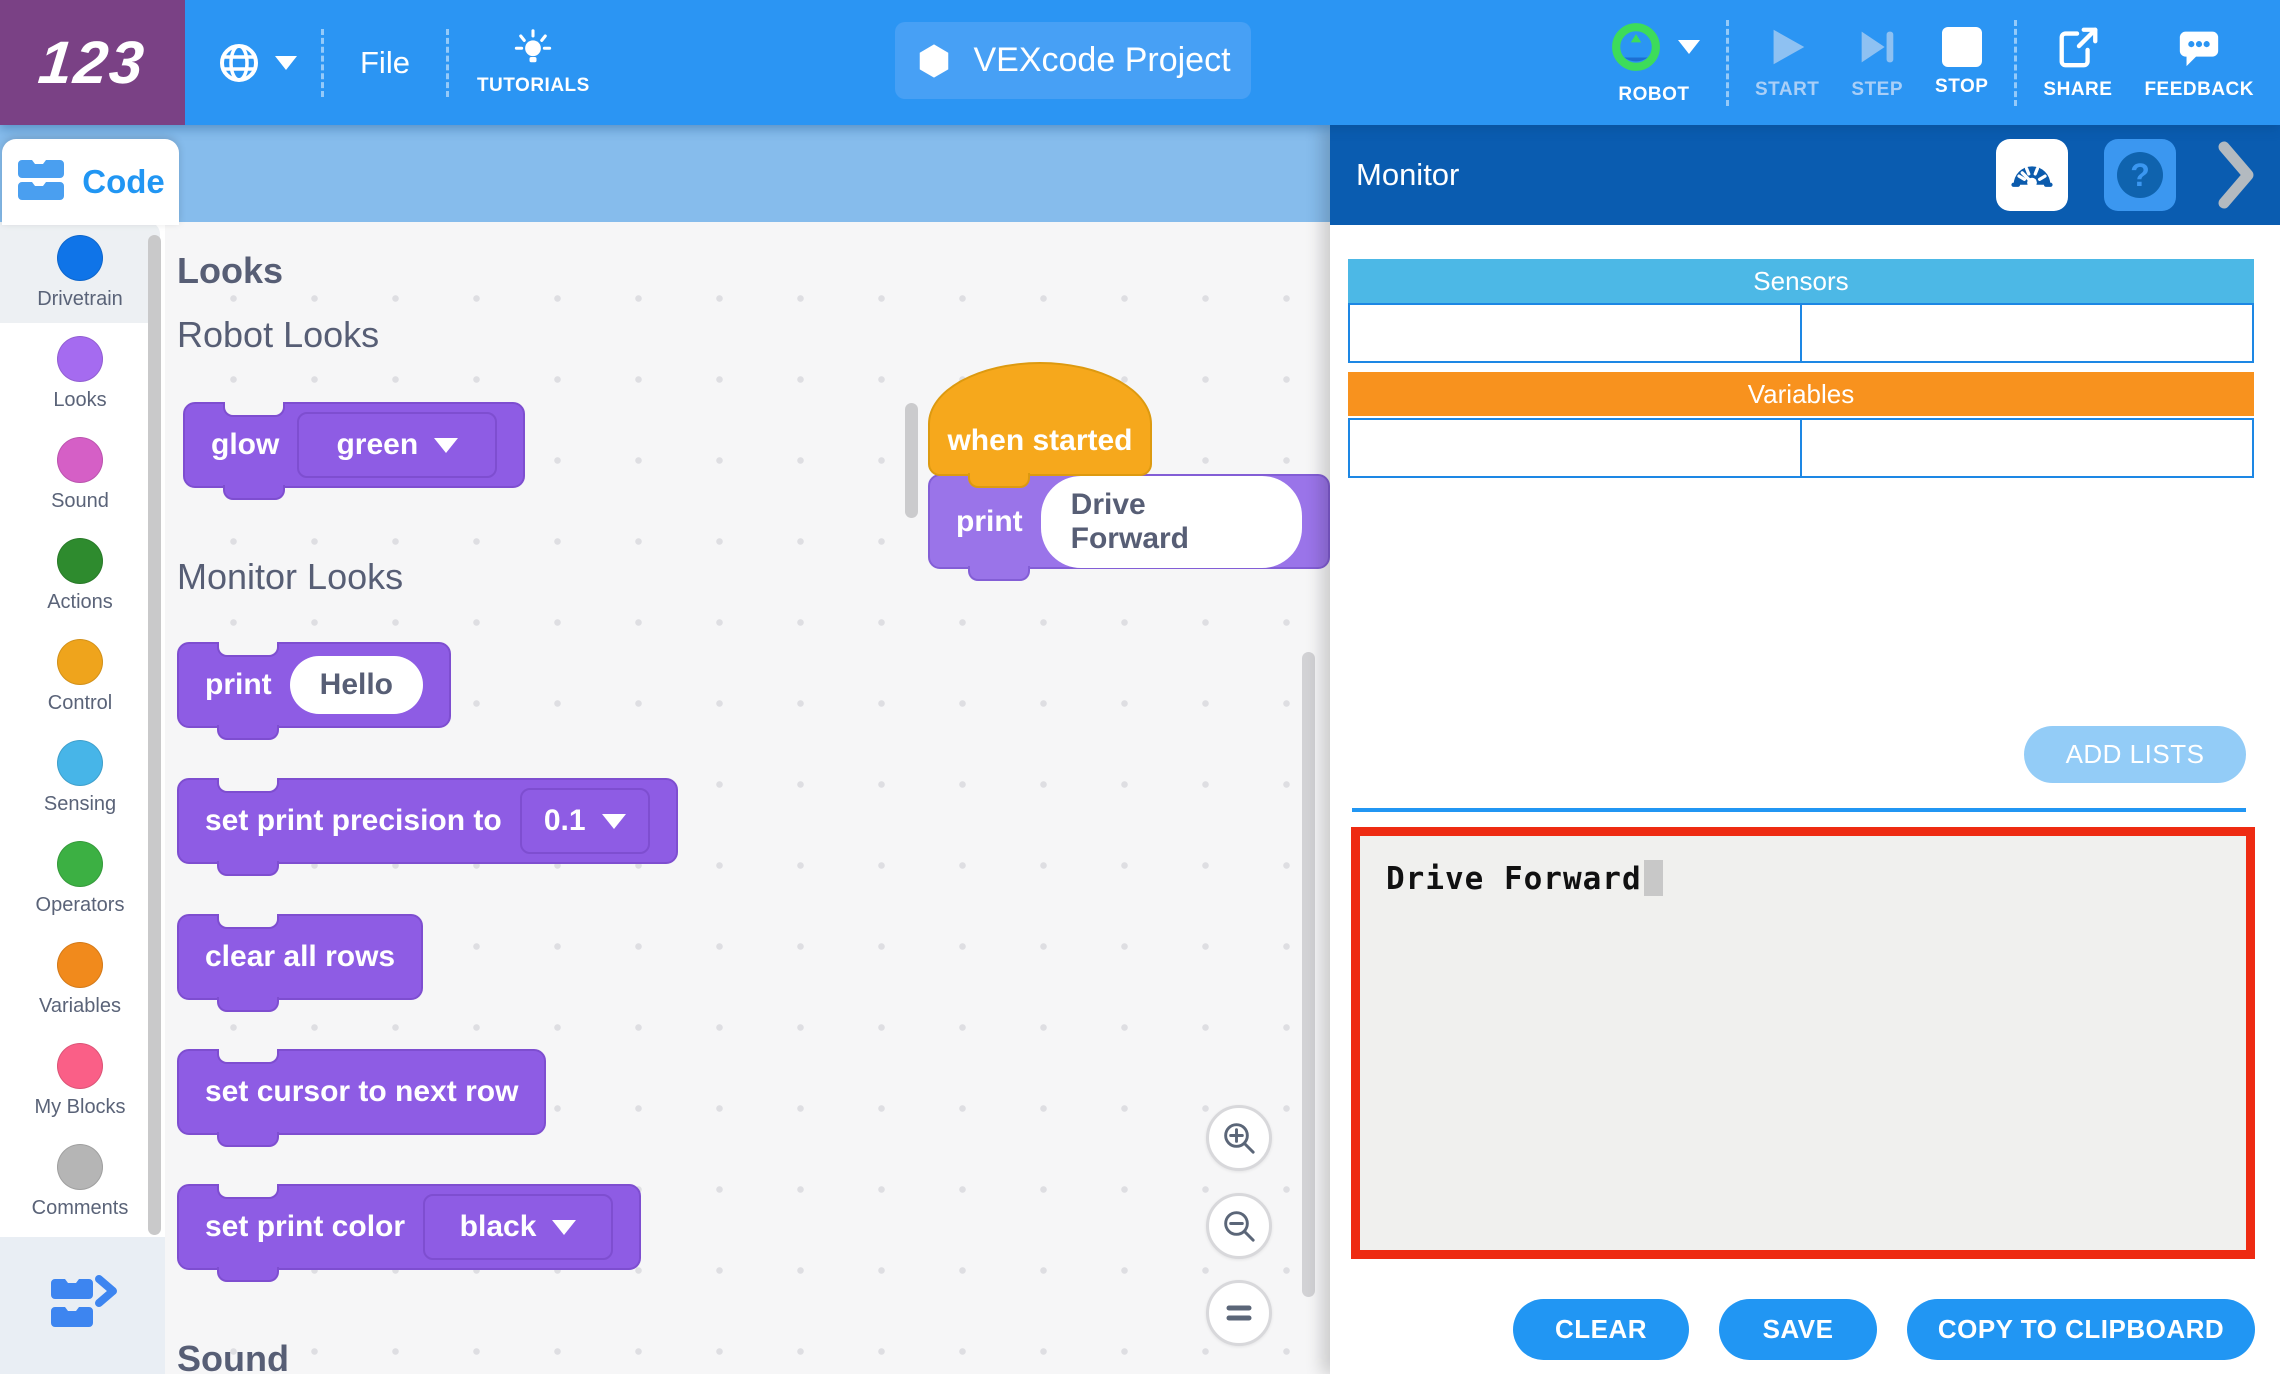 This screenshot has width=2280, height=1374. What do you see at coordinates (2135, 754) in the screenshot?
I see `add-lists-button: ADD LISTS` at bounding box center [2135, 754].